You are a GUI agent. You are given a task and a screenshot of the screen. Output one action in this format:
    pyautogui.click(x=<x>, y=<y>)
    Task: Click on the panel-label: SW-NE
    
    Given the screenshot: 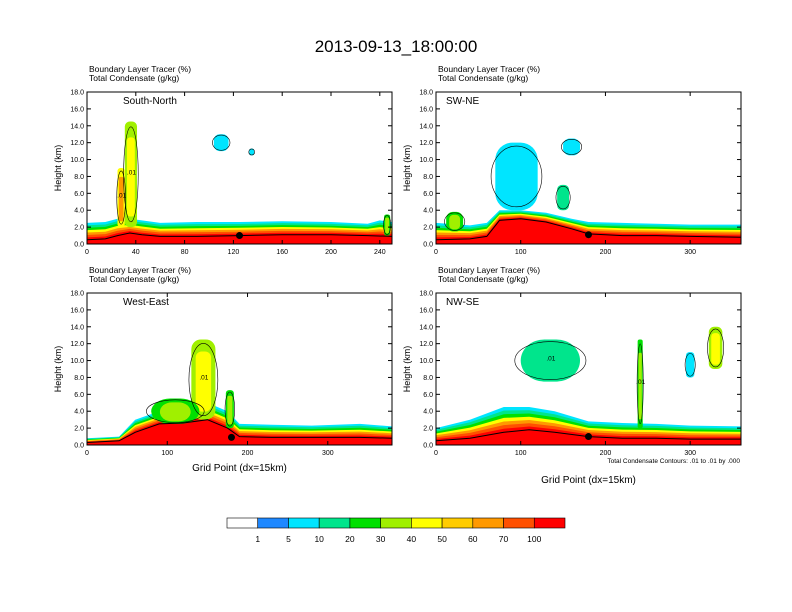 What is the action you would take?
    pyautogui.click(x=462, y=101)
    